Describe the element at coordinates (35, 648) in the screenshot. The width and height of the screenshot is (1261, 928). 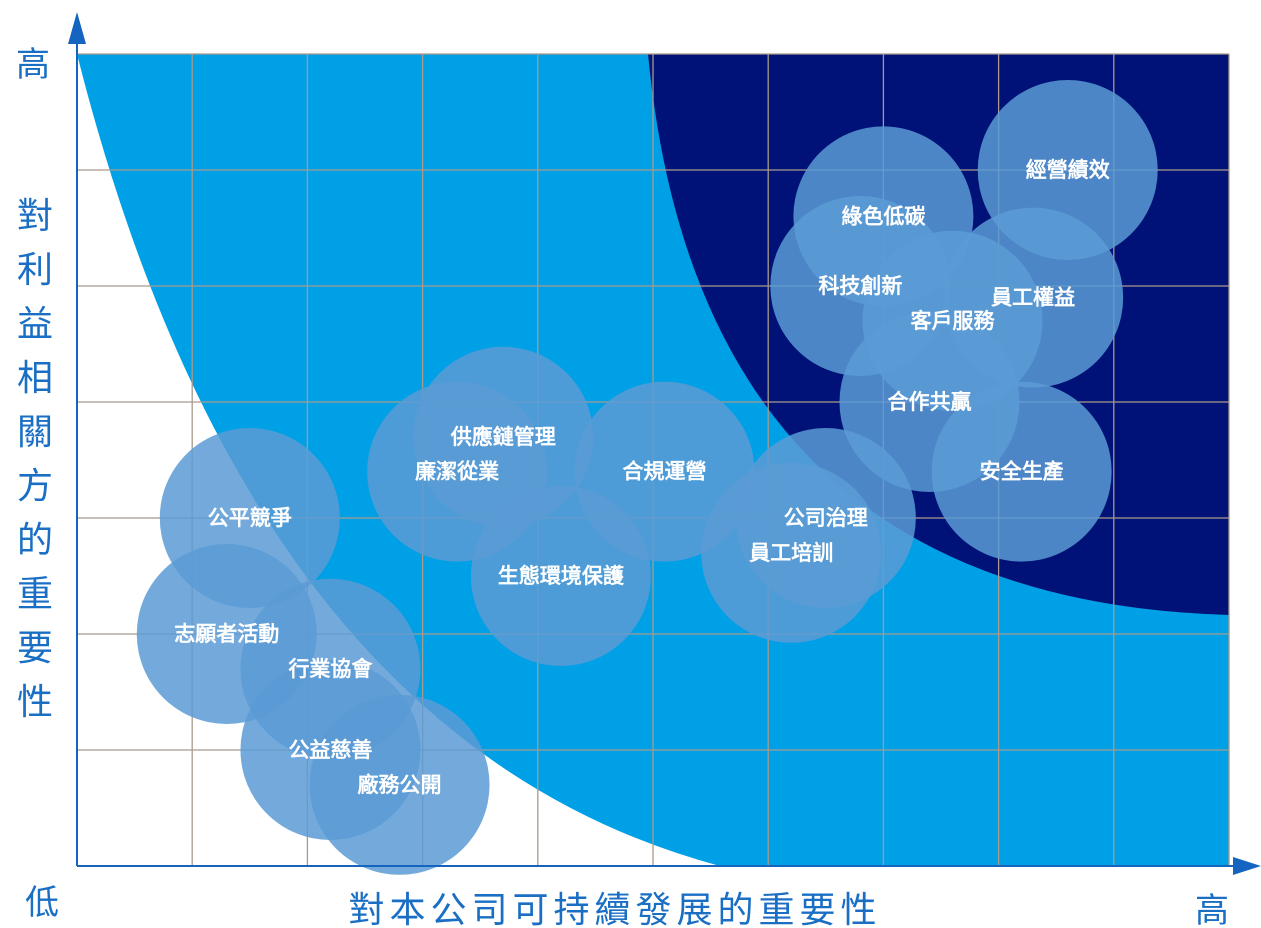
I see `y-axis-title-char: 要` at that location.